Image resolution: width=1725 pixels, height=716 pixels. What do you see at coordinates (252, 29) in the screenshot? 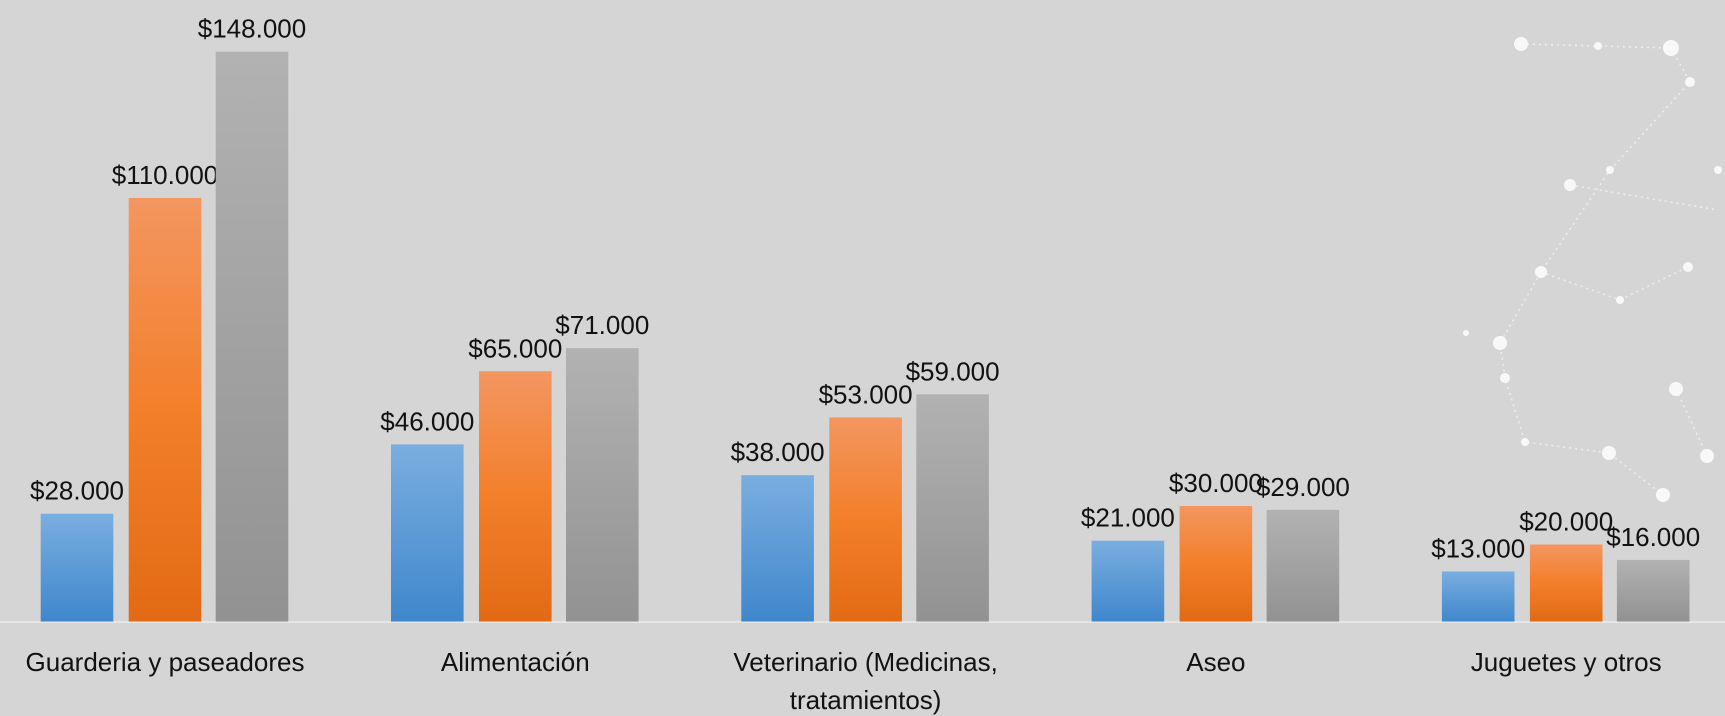
I see `data-label: $148.000` at bounding box center [252, 29].